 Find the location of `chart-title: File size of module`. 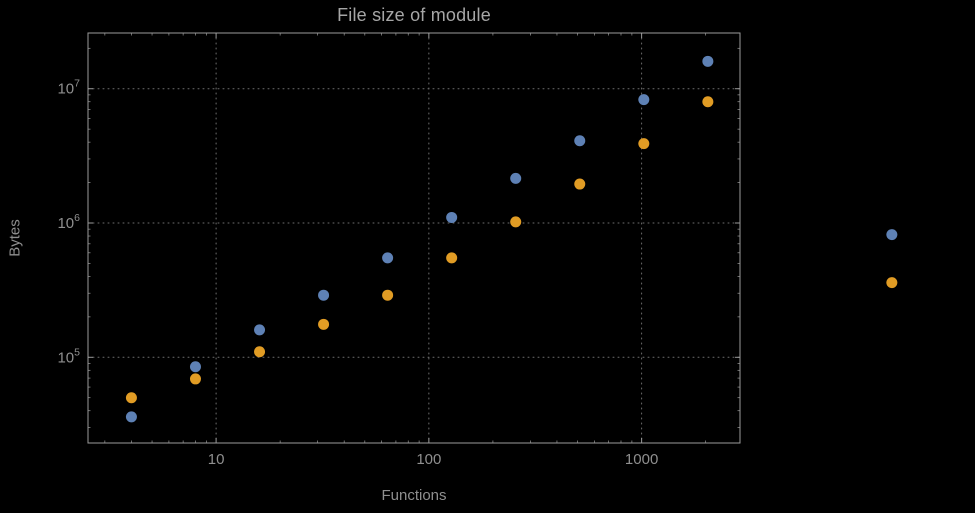

chart-title: File size of module is located at coordinates (414, 15).